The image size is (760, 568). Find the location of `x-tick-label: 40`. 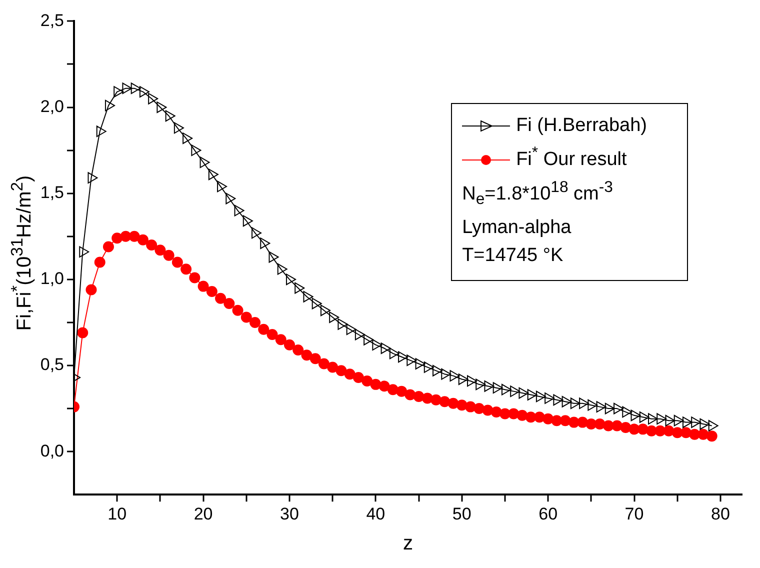

x-tick-label: 40 is located at coordinates (376, 514).